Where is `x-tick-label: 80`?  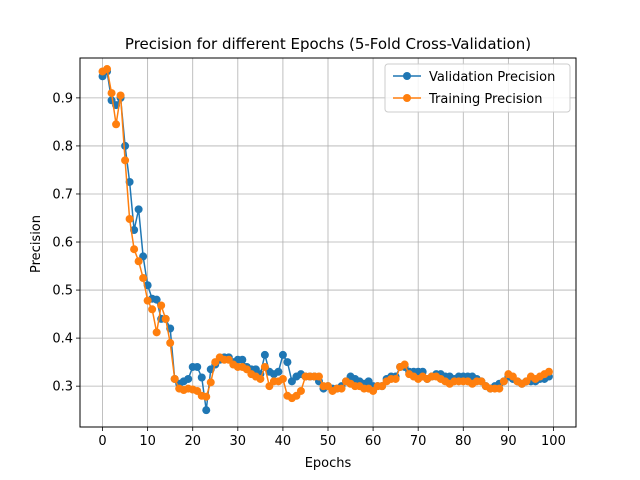
x-tick-label: 80 is located at coordinates (463, 441).